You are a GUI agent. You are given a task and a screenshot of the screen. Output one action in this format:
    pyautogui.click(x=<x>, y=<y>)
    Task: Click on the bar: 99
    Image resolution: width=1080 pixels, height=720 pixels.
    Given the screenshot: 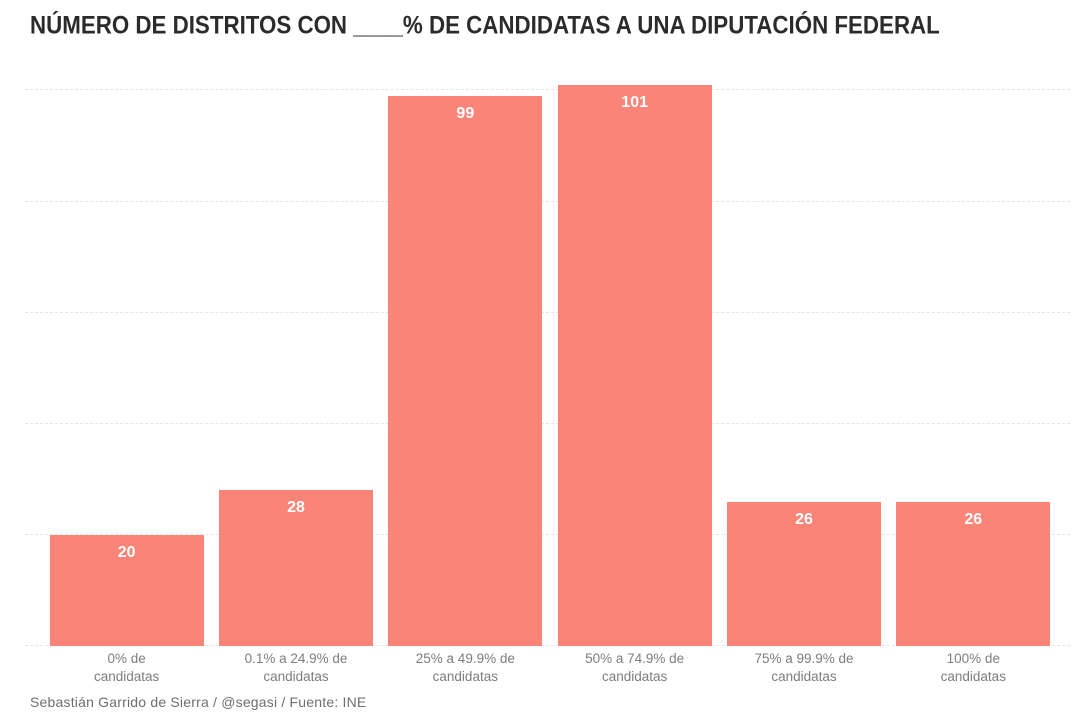 What is the action you would take?
    pyautogui.click(x=465, y=371)
    